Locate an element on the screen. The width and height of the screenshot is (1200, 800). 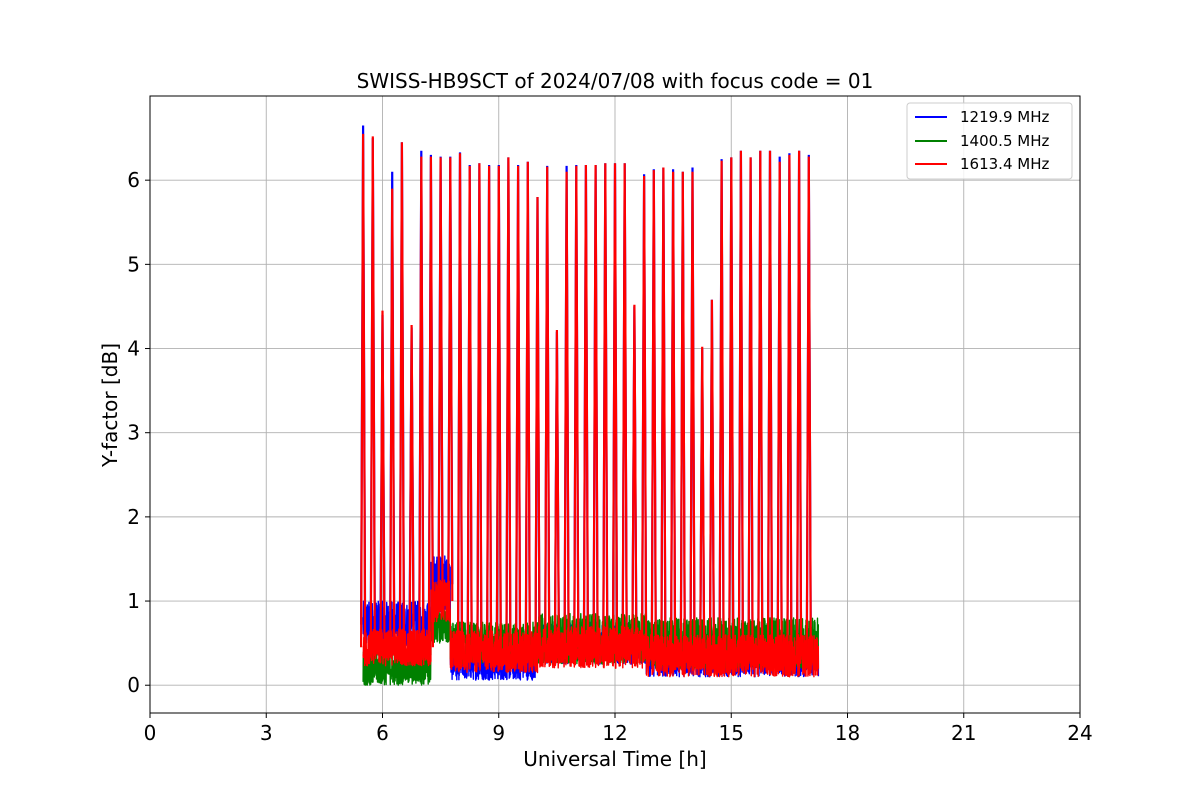
y-tick-label: 3 is located at coordinates (133, 433).